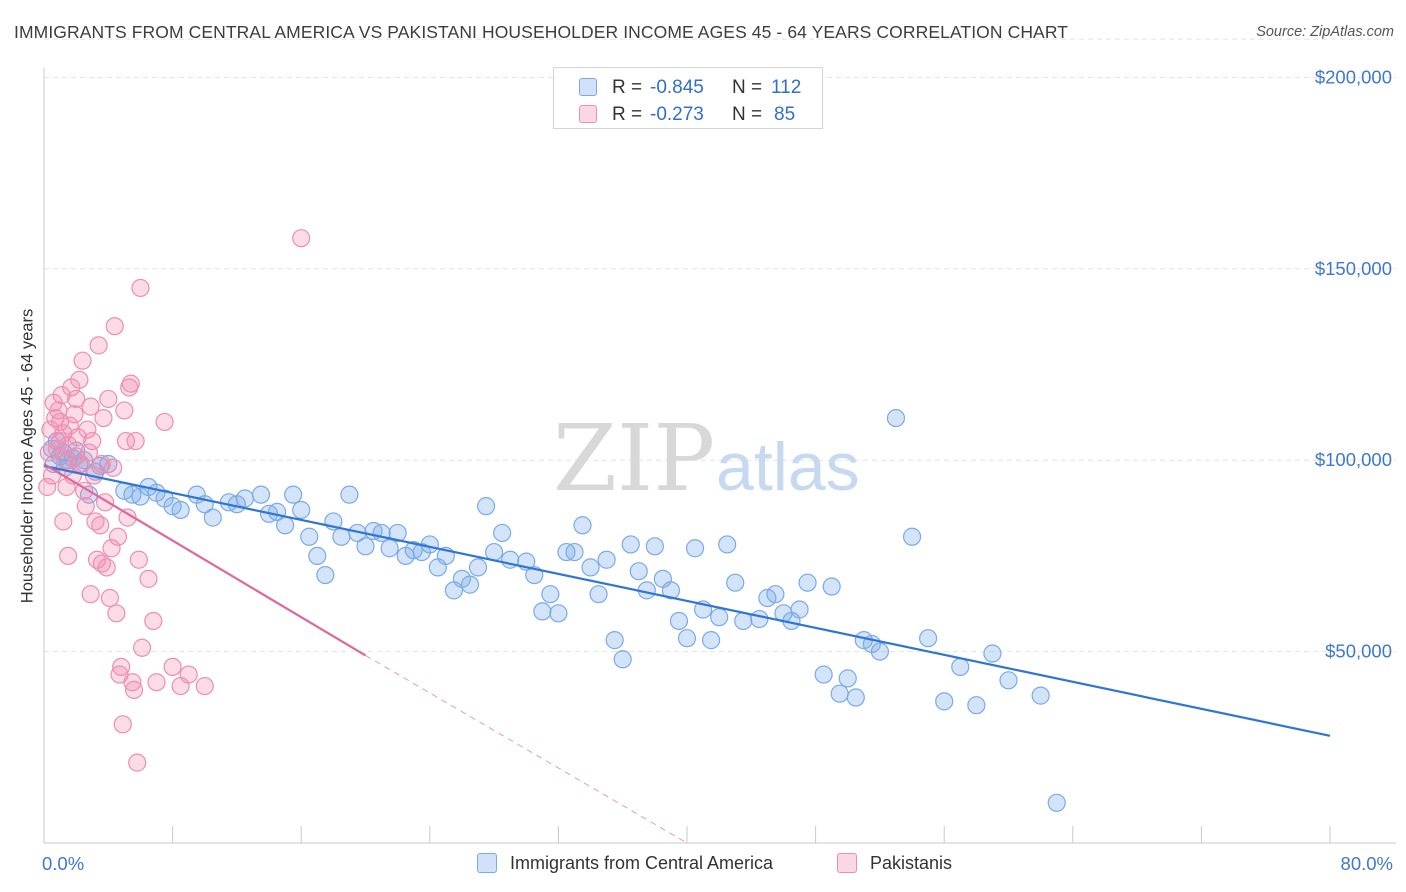  I want to click on y-tick-label: $100,000, so click(1353, 459).